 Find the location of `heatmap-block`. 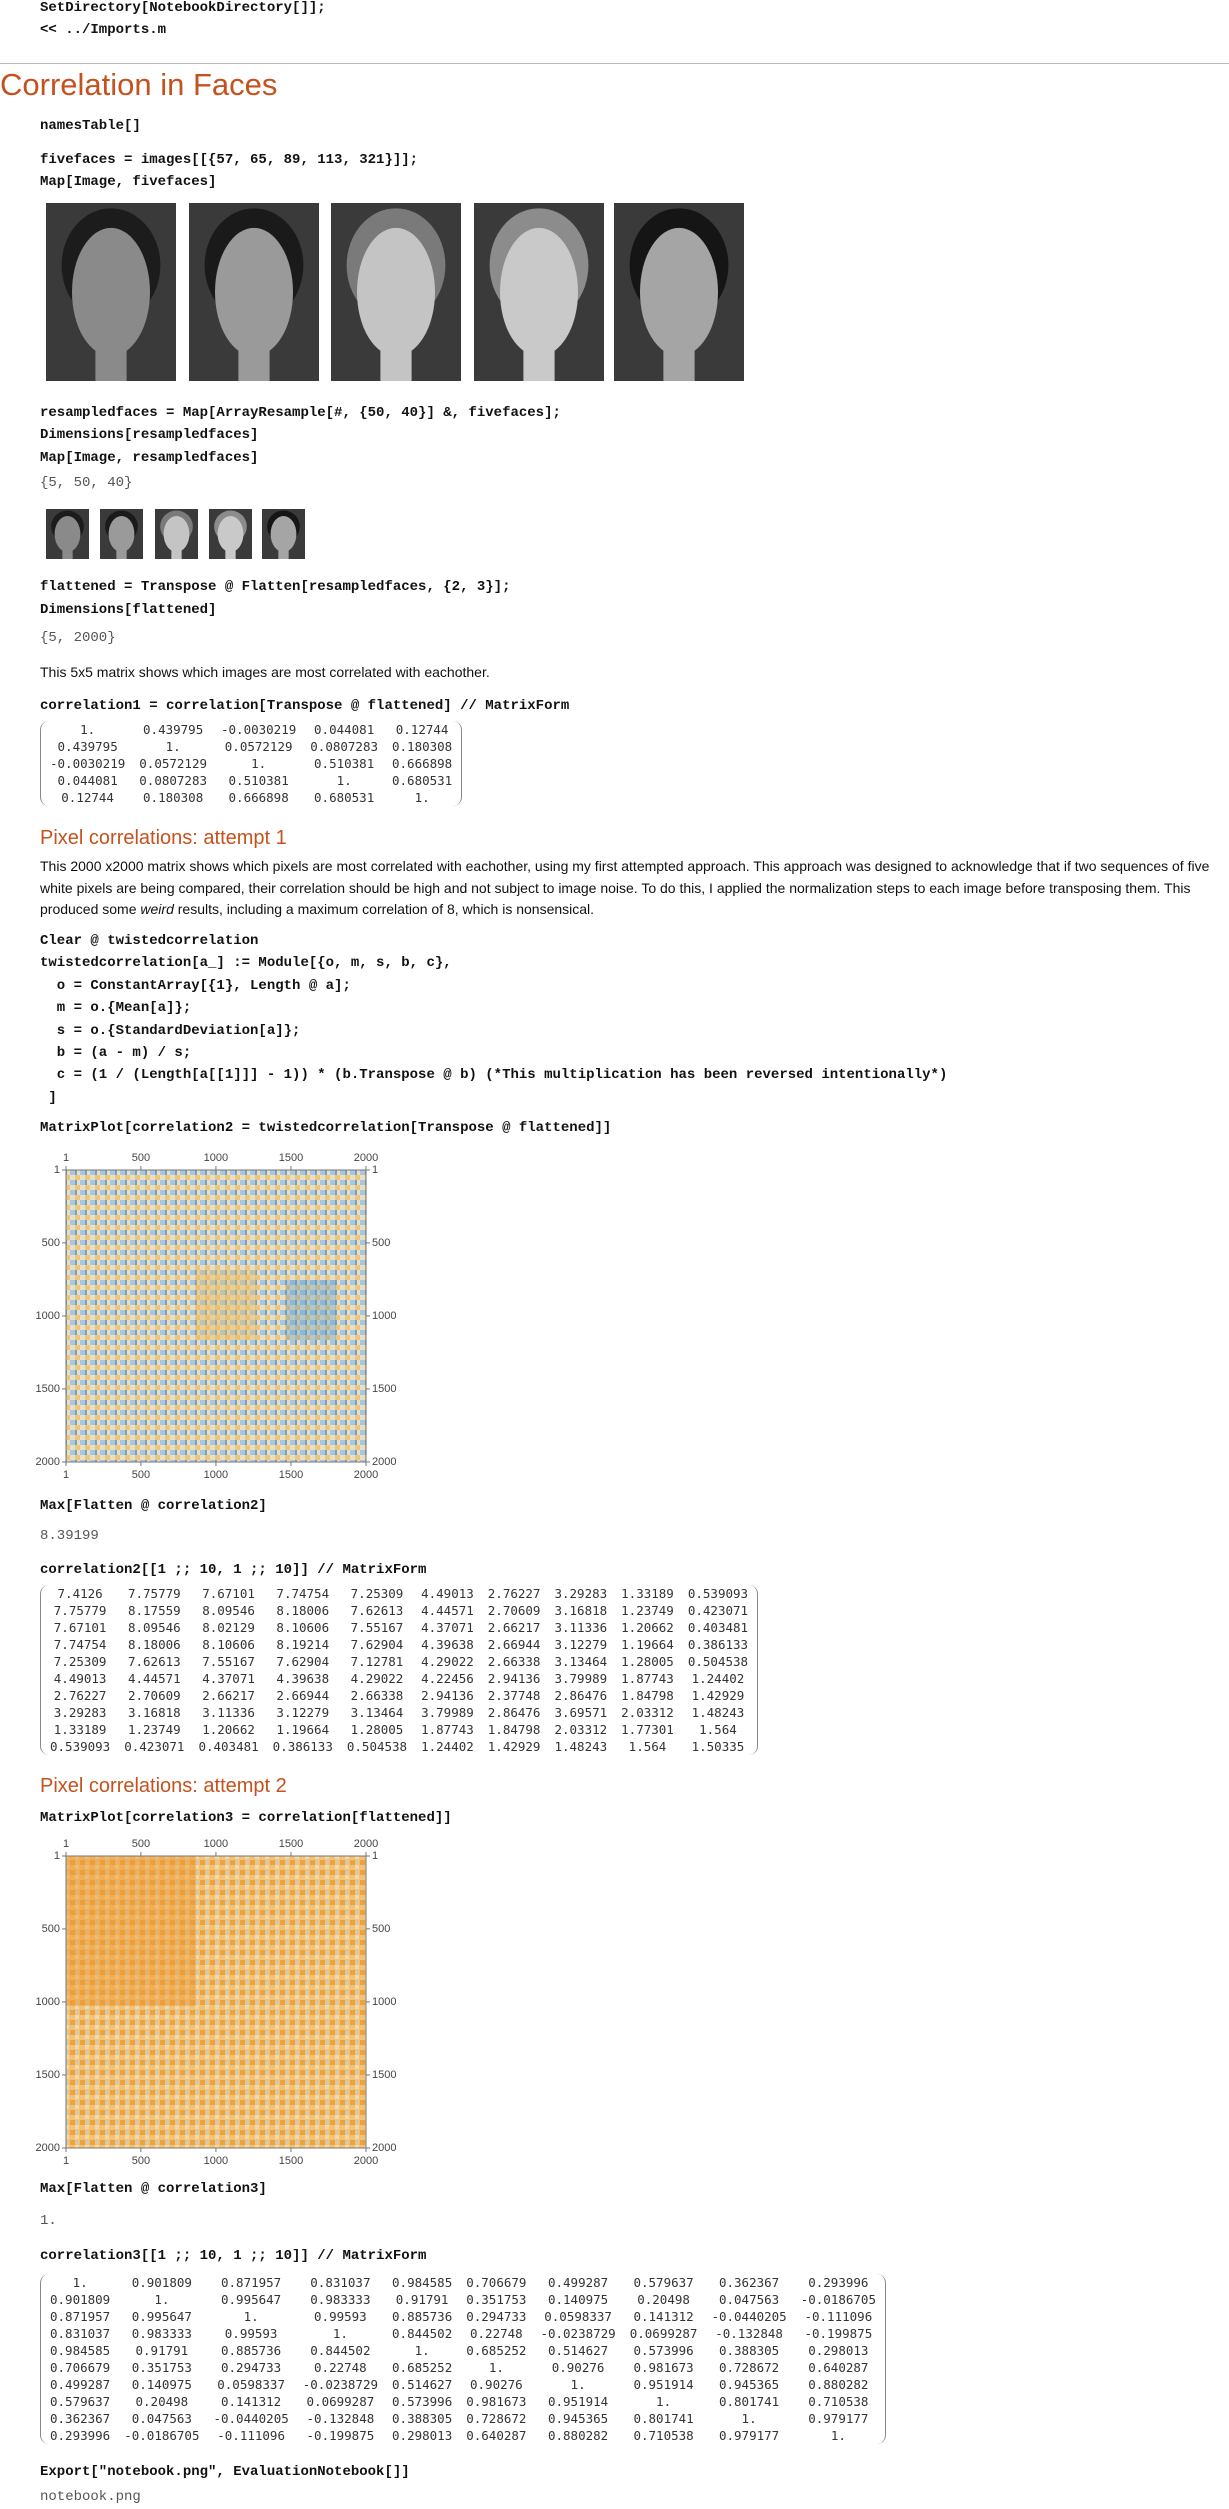

heatmap-block is located at coordinates (226, 1305).